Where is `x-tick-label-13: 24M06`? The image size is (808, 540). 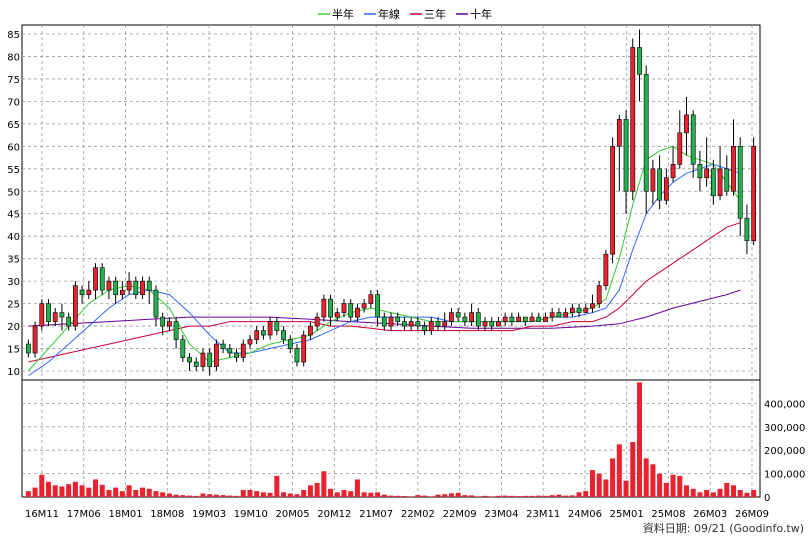 x-tick-label-13: 24M06 is located at coordinates (585, 514).